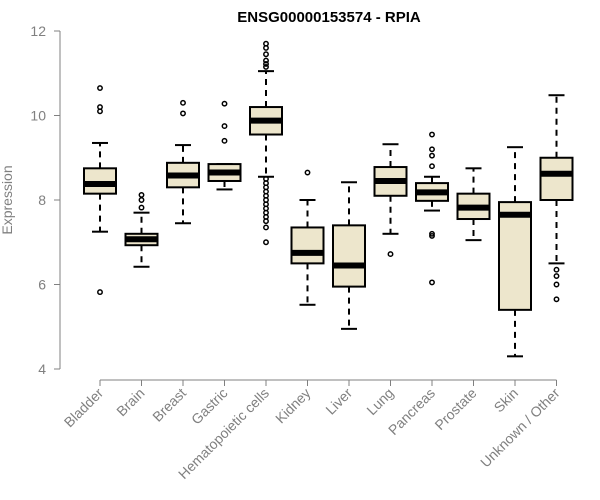  What do you see at coordinates (130, 402) in the screenshot?
I see `x-tick-label: Brain` at bounding box center [130, 402].